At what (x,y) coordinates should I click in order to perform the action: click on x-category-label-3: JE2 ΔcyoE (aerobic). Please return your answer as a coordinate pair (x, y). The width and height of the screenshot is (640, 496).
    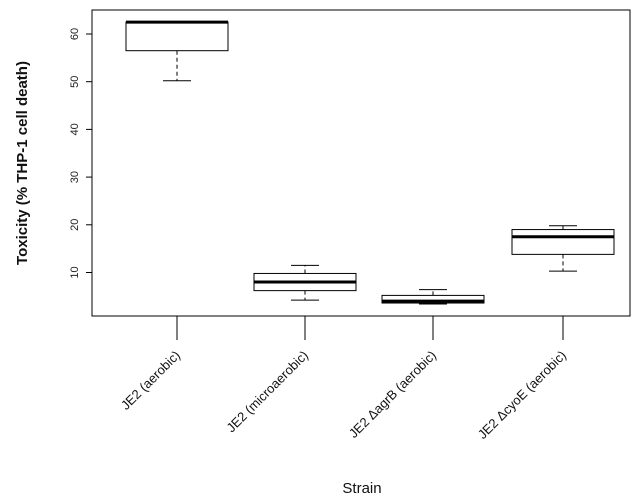
    Looking at the image, I should click on (522, 395).